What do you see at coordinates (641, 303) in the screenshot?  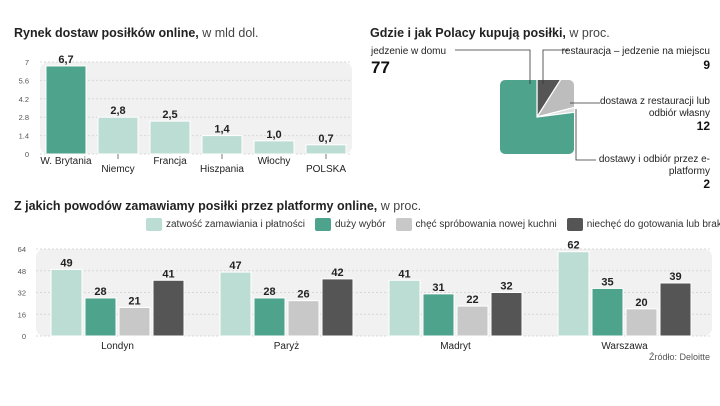 I see `data-label: 20` at bounding box center [641, 303].